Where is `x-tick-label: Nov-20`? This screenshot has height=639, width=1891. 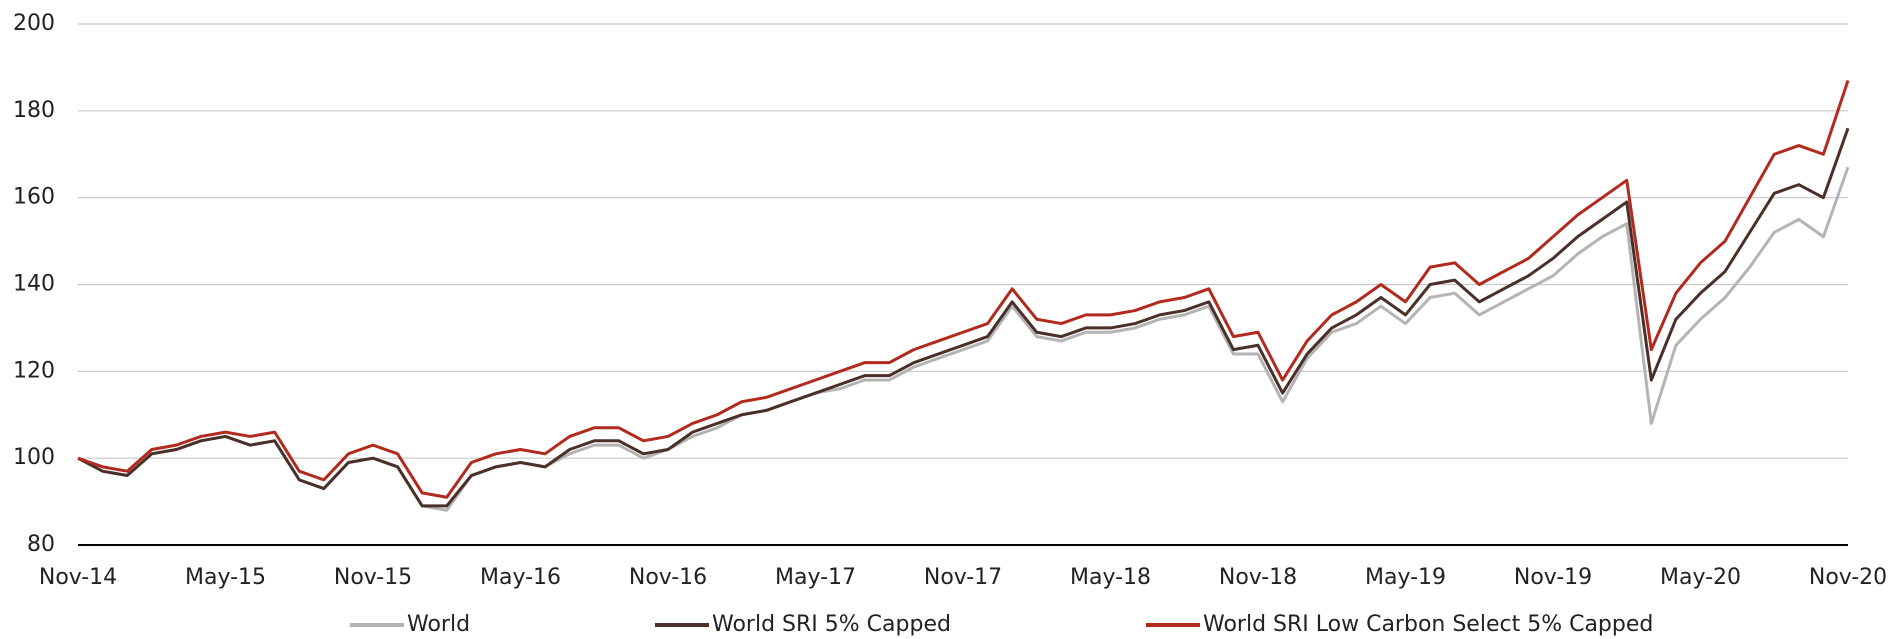 x-tick-label: Nov-20 is located at coordinates (1848, 577).